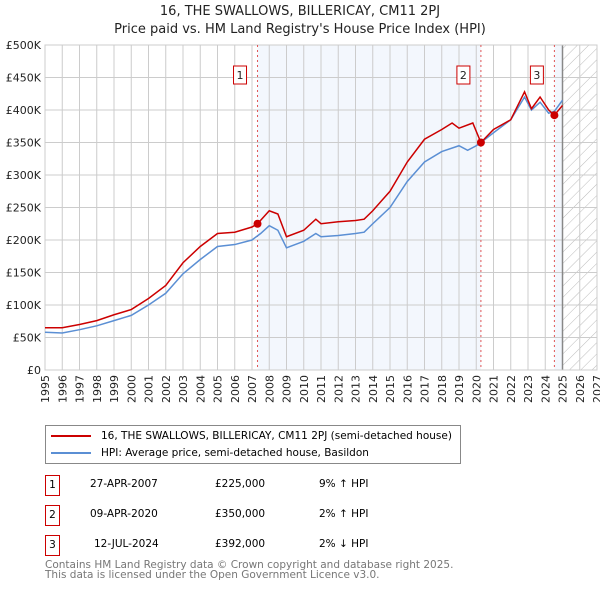  I want to click on x-tick-label: 2019, so click(459, 389).